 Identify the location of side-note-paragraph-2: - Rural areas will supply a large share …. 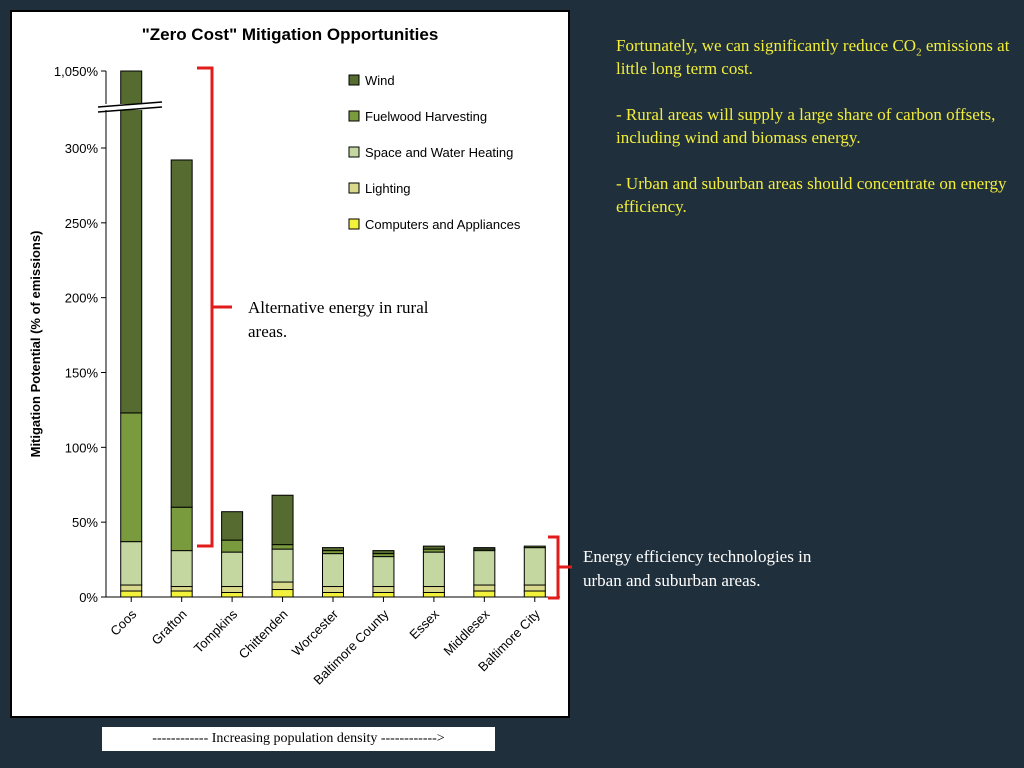
(806, 126).